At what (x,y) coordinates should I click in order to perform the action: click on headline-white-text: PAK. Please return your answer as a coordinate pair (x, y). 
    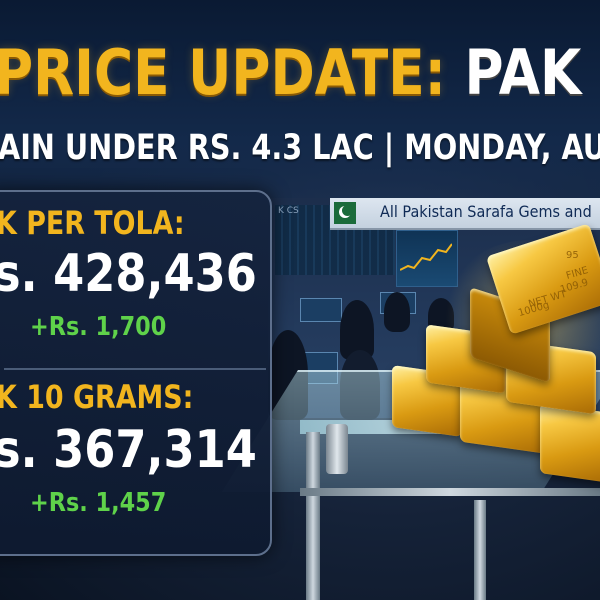
    Looking at the image, I should click on (523, 72).